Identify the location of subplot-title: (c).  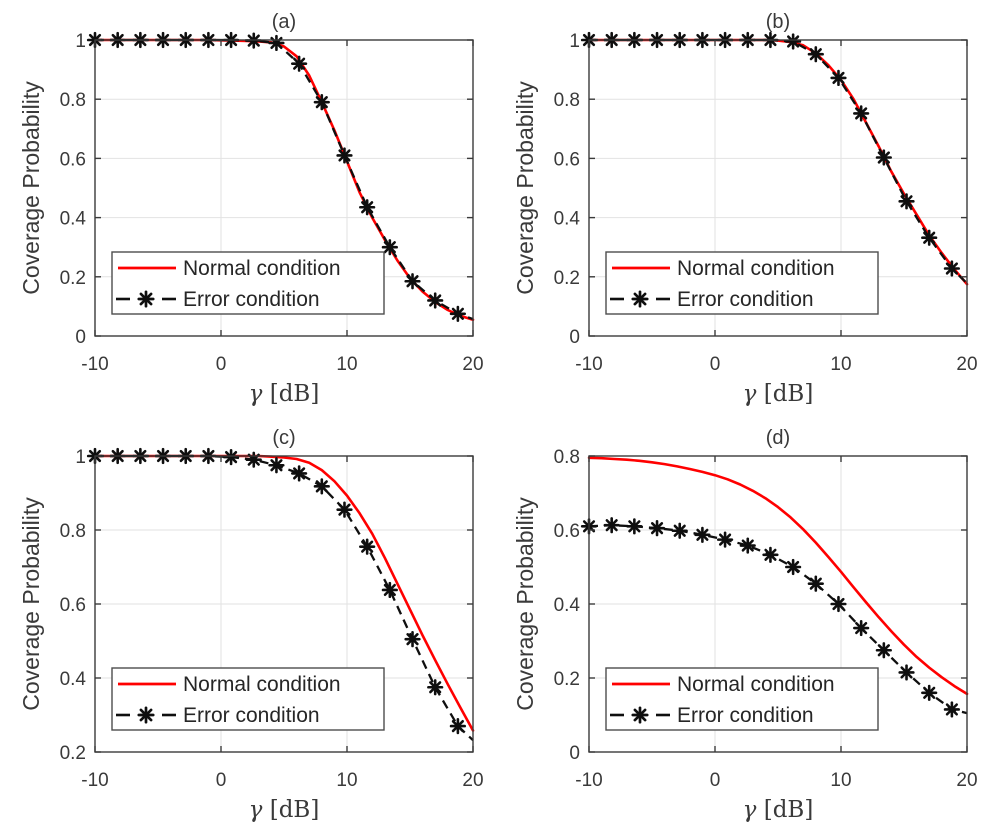
(283, 438).